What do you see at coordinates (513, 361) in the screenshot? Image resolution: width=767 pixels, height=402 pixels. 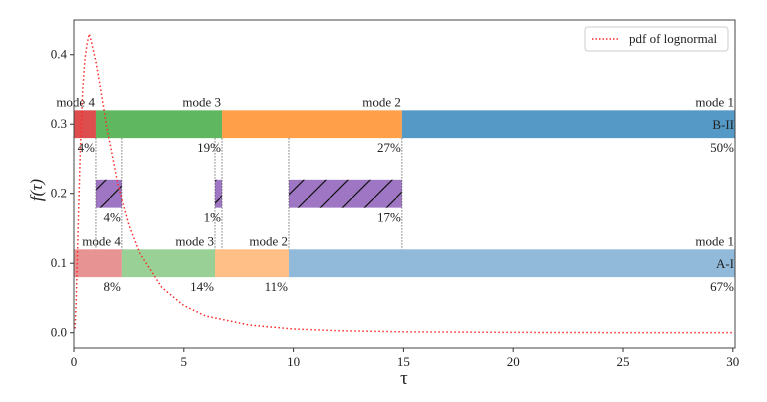 I see `x-tick-label: 20` at bounding box center [513, 361].